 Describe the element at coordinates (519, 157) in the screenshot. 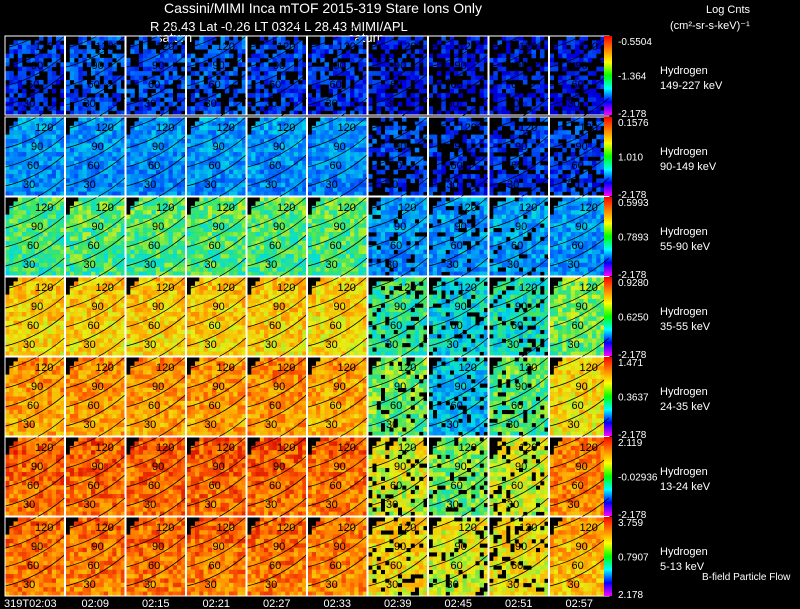

I see `panel-r1-c8` at that location.